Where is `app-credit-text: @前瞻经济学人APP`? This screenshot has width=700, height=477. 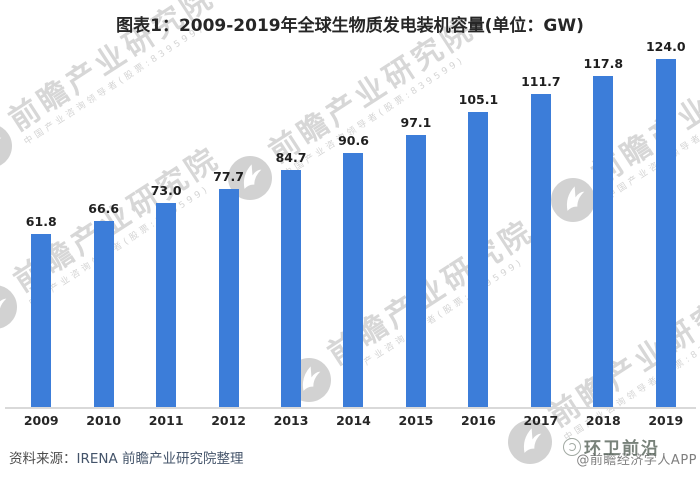
app-credit-text: @前瞻经济学人APP is located at coordinates (636, 460).